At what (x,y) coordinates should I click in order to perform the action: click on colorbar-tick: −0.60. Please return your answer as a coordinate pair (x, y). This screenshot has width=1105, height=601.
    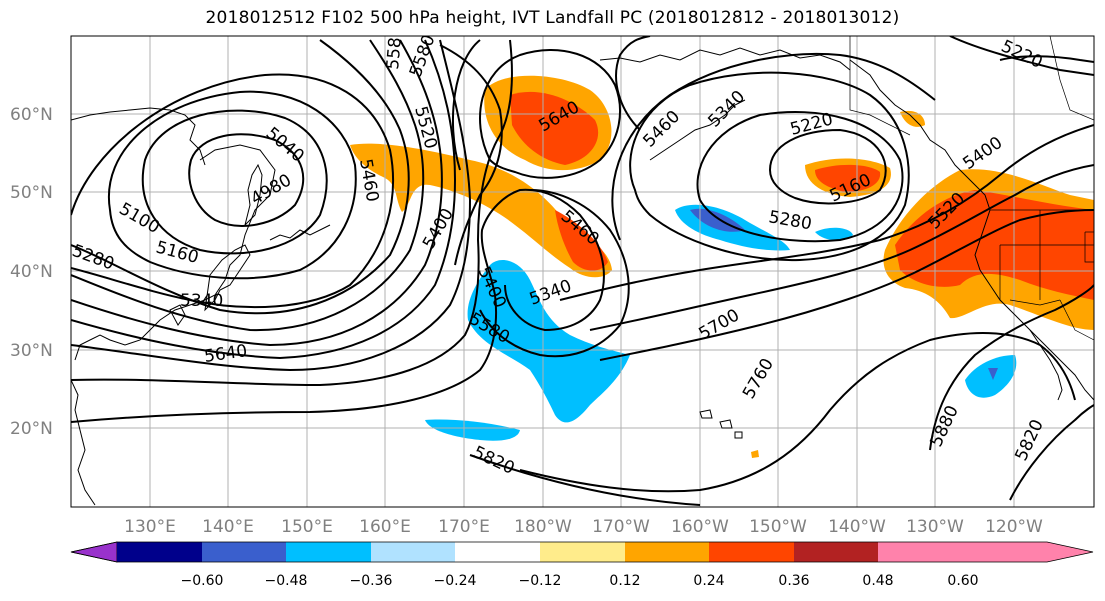
    Looking at the image, I should click on (202, 581).